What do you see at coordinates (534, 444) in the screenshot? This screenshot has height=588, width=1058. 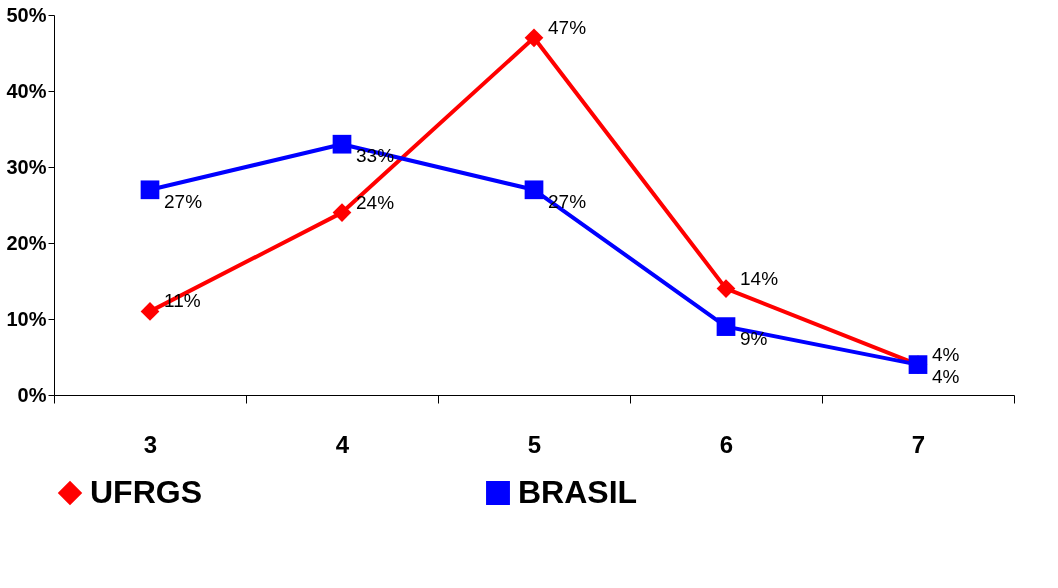 I see `x-tick-label: 5` at bounding box center [534, 444].